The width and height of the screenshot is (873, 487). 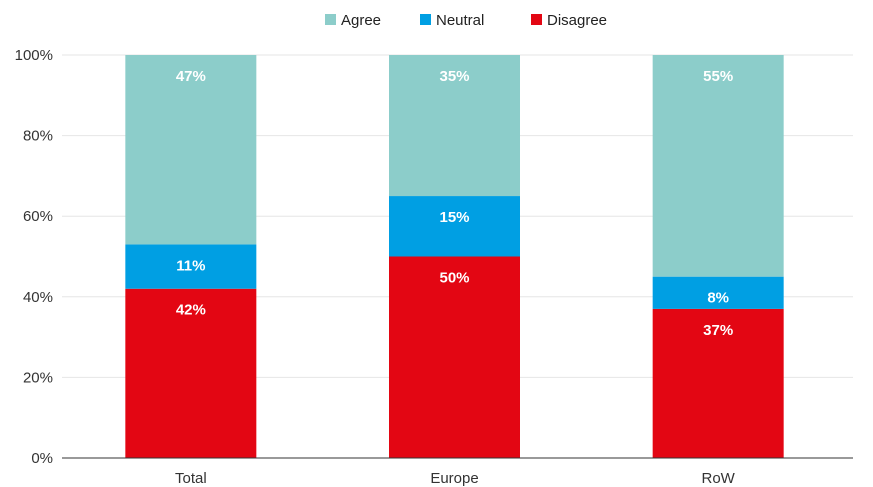 I want to click on x-tick-label: RoW, so click(x=718, y=478).